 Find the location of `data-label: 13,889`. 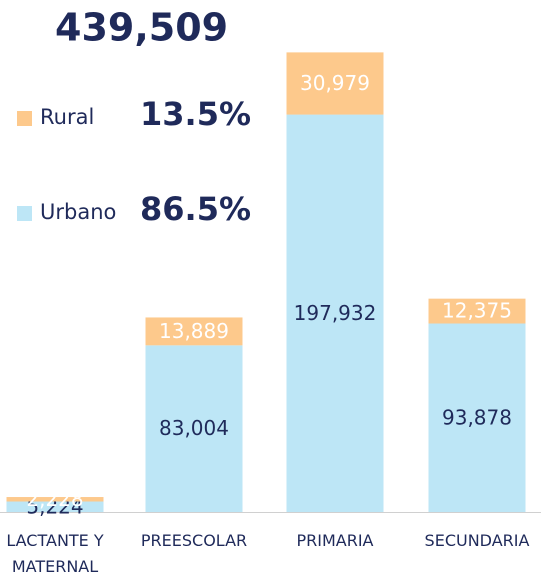

data-label: 13,889 is located at coordinates (194, 331).